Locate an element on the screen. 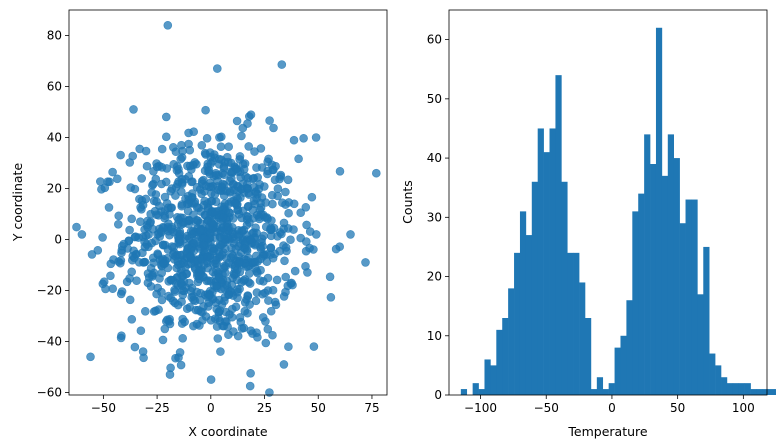 The width and height of the screenshot is (776, 448). histogram-x-ticks: −100 −50 0 50 100 is located at coordinates (609, 405).